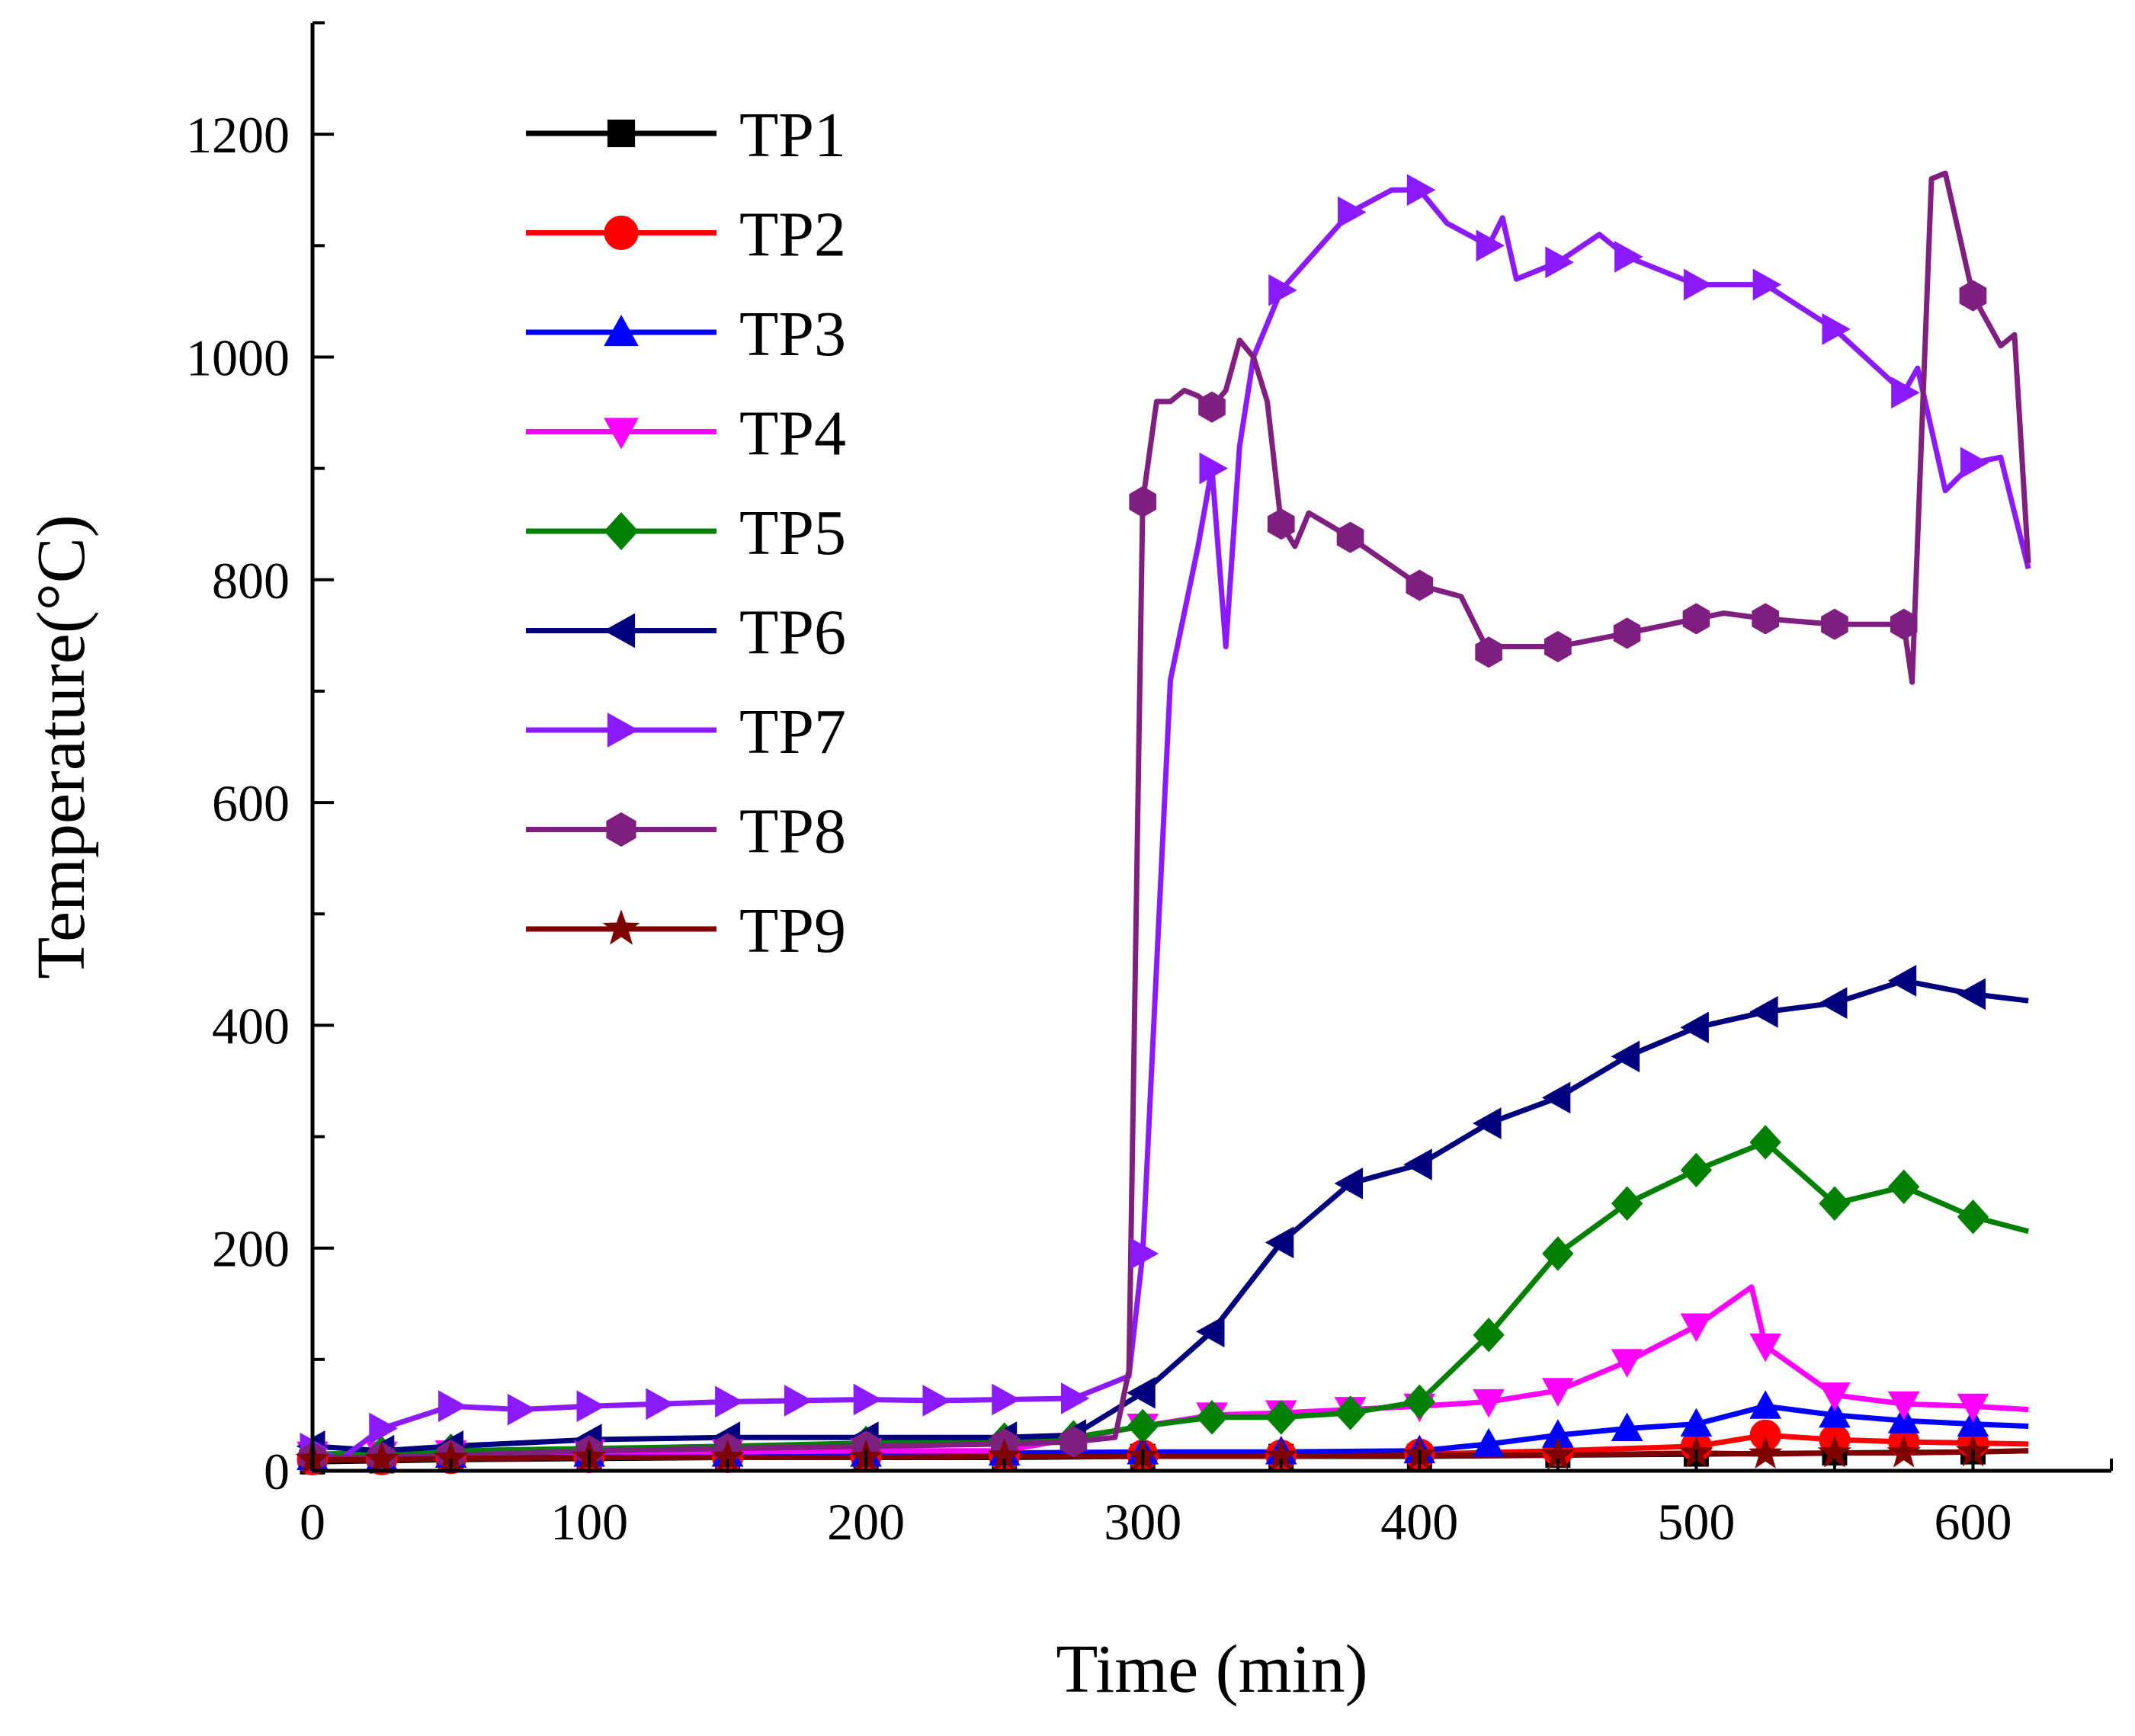 The width and height of the screenshot is (2135, 1736). I want to click on x-tick-label: 100, so click(589, 1522).